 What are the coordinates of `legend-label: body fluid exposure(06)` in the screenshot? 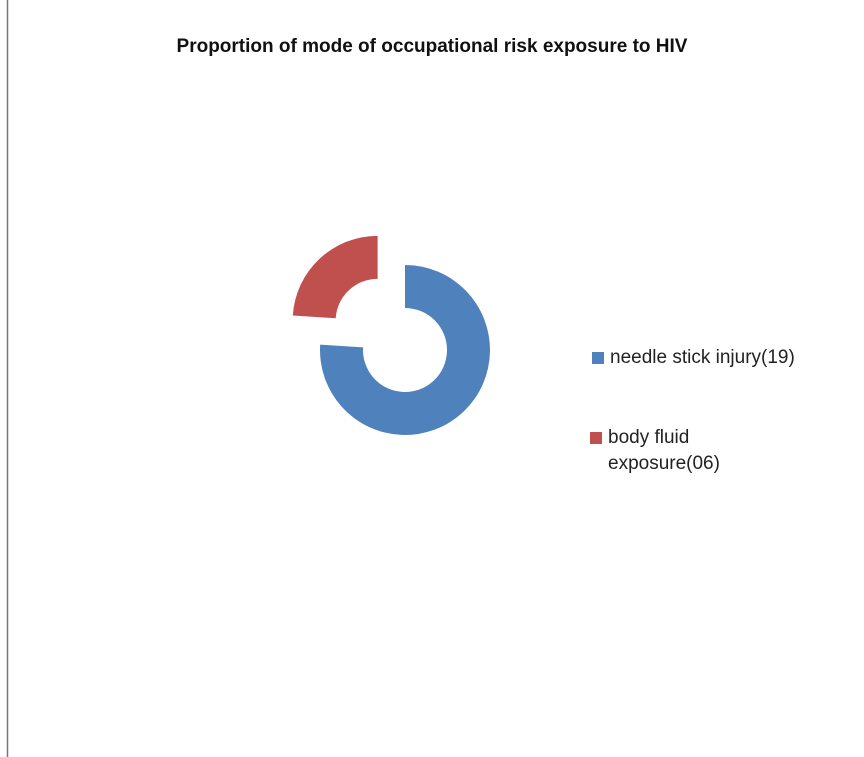 It's located at (664, 450).